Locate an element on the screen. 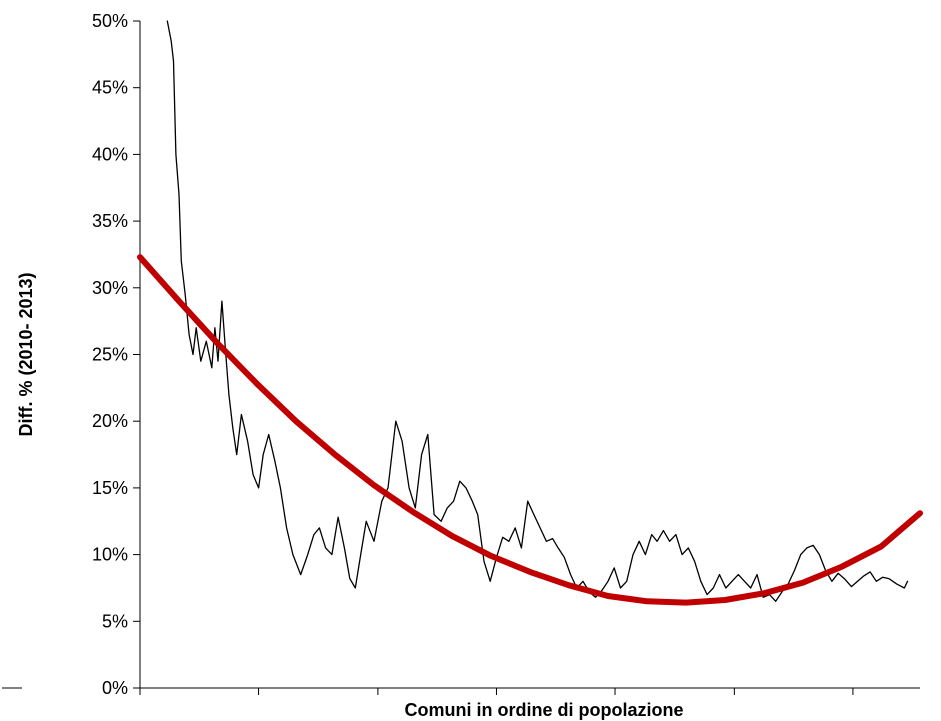 Image resolution: width=941 pixels, height=721 pixels. y-axis: 0% 5% 10% 15% 20% 25% 30% 35% 40% 45% 50% is located at coordinates (116, 354).